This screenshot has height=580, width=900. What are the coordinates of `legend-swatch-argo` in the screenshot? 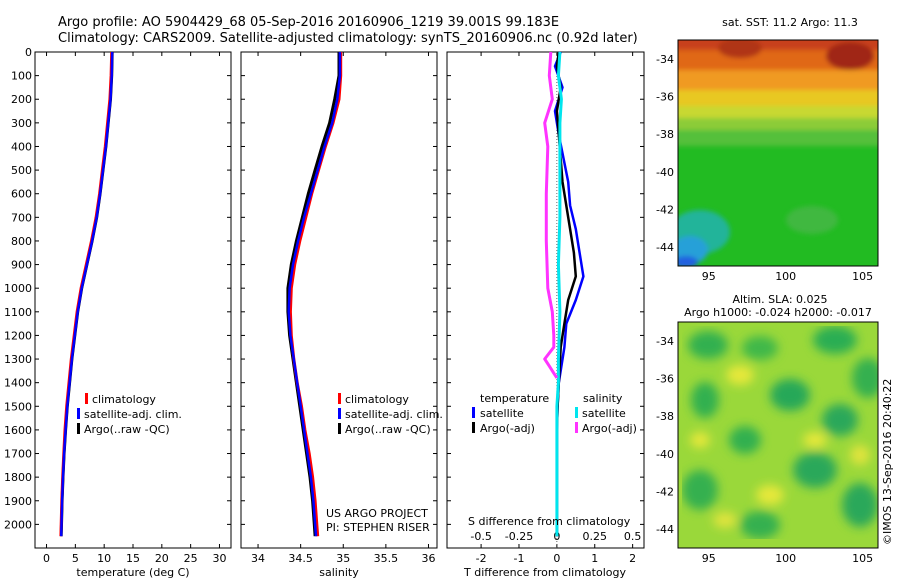 It's located at (339, 428).